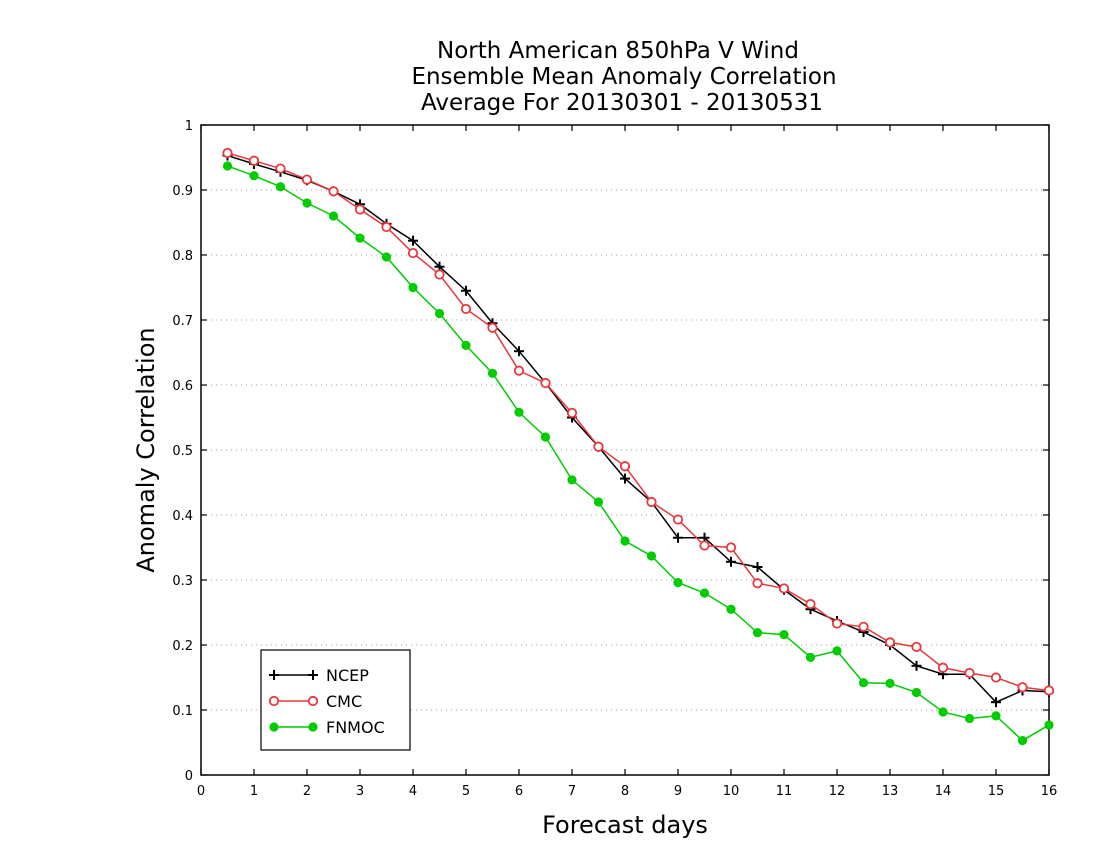 The image size is (1100, 850). What do you see at coordinates (413, 791) in the screenshot?
I see `x-tick-label: 4` at bounding box center [413, 791].